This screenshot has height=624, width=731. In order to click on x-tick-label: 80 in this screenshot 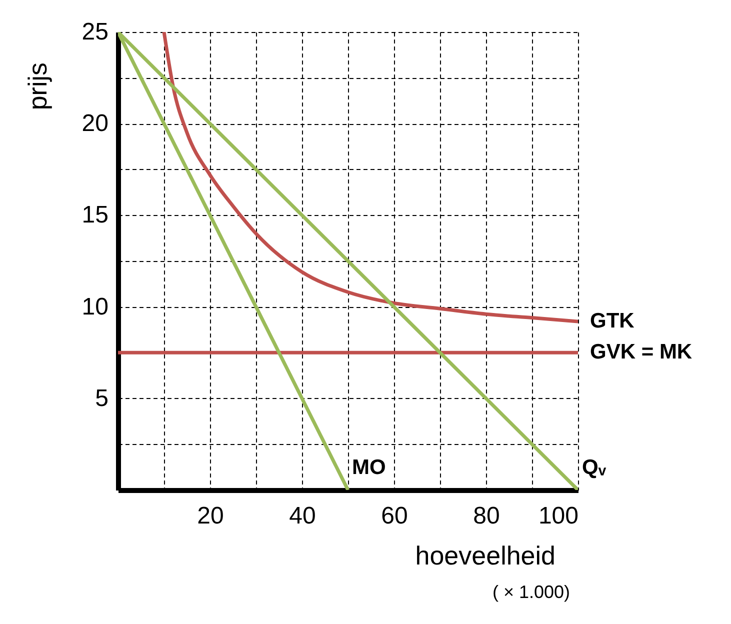, I will do `click(486, 516)`.